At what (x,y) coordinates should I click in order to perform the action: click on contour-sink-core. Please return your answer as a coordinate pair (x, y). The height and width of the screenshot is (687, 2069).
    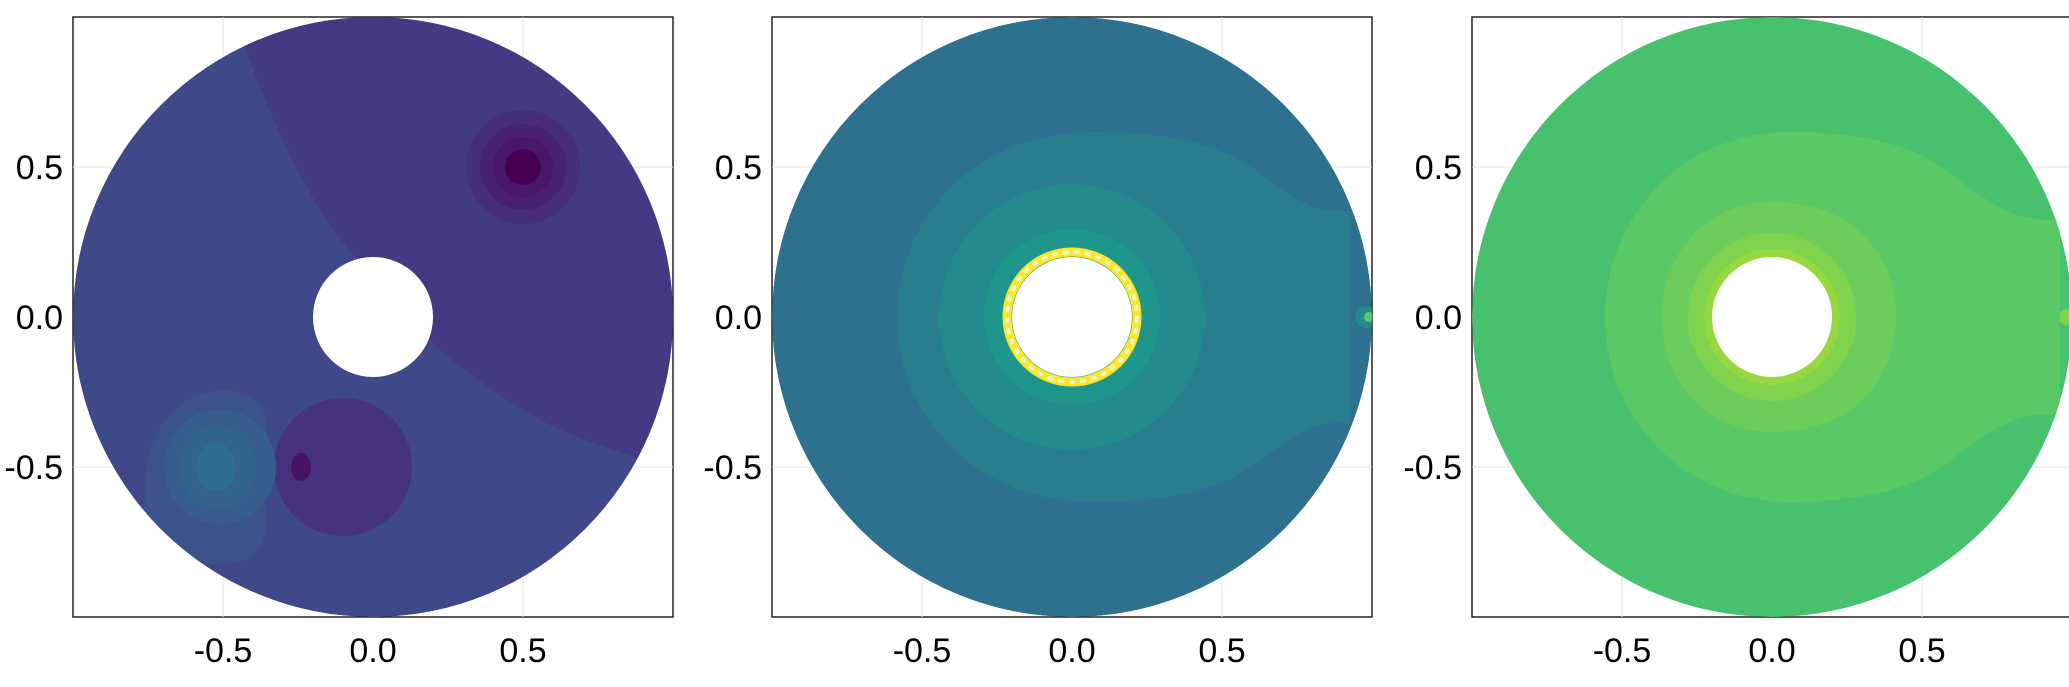
    Looking at the image, I should click on (523, 167).